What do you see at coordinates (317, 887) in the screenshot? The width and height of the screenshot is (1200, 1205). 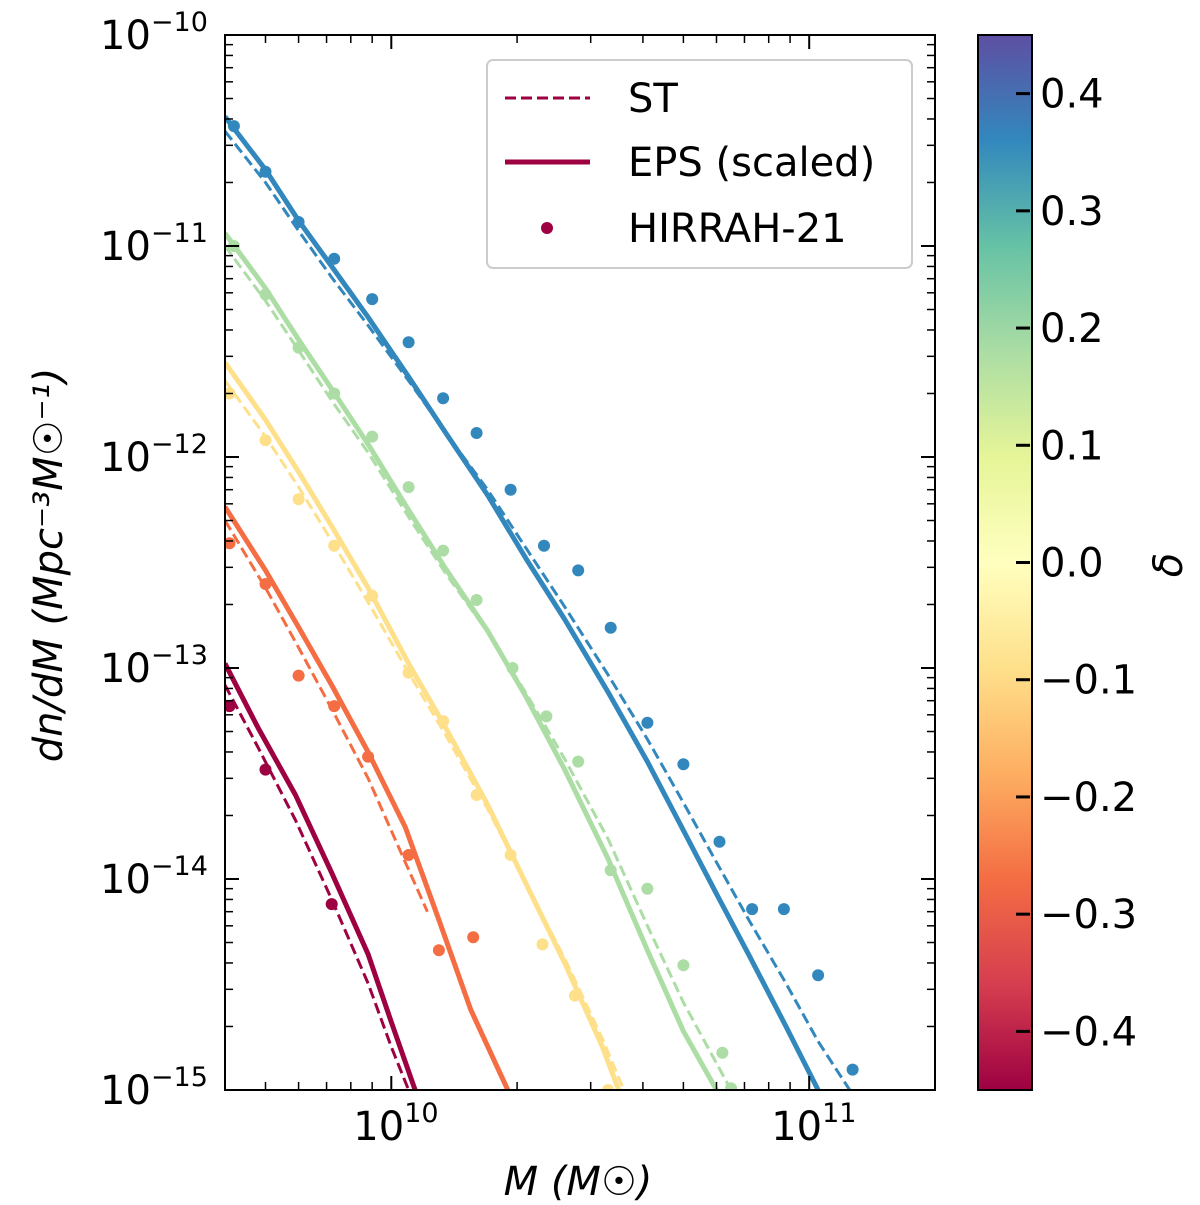 I see `st-line` at bounding box center [317, 887].